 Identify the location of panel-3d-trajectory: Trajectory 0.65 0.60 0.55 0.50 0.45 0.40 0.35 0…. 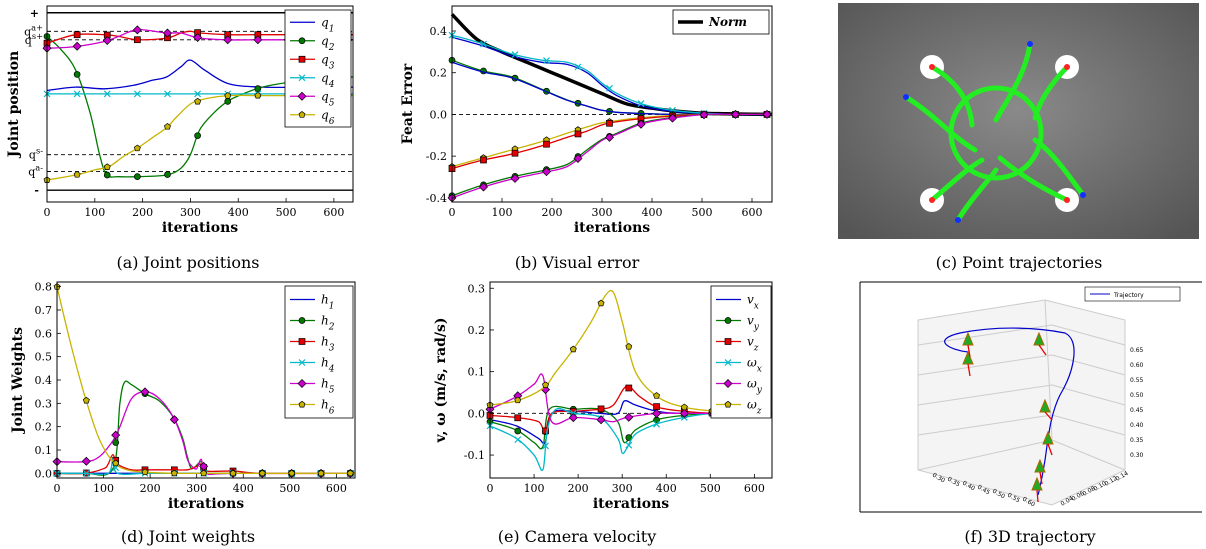
(1030, 397).